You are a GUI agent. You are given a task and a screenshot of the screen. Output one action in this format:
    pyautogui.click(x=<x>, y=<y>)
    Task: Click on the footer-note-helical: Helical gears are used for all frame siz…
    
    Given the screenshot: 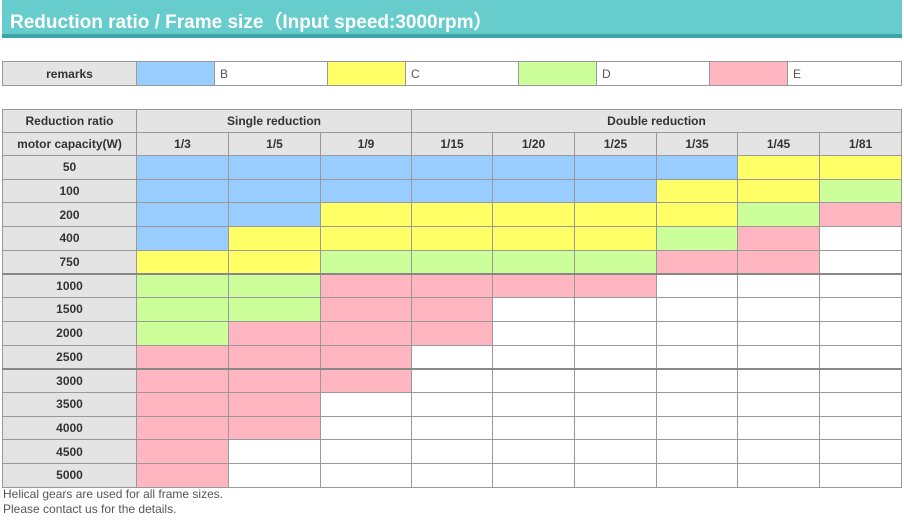 What is the action you would take?
    pyautogui.click(x=113, y=494)
    